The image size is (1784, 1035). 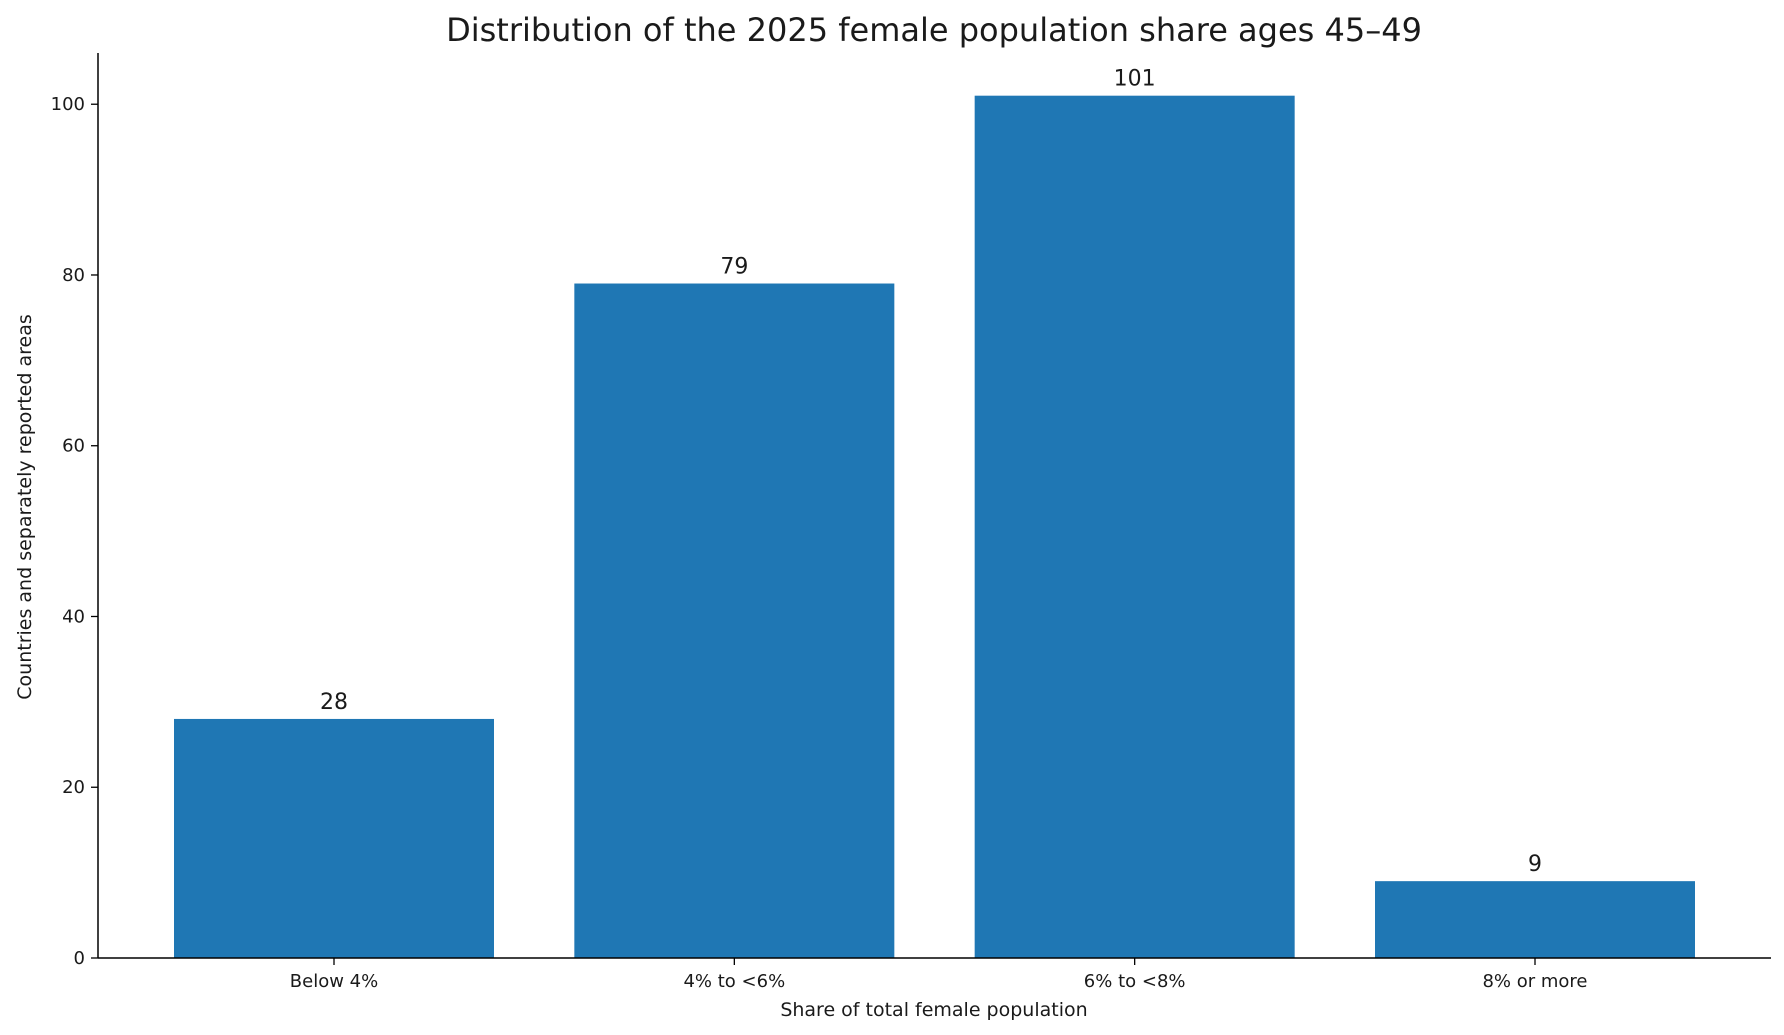 I want to click on data-label-2: 79, so click(x=734, y=267).